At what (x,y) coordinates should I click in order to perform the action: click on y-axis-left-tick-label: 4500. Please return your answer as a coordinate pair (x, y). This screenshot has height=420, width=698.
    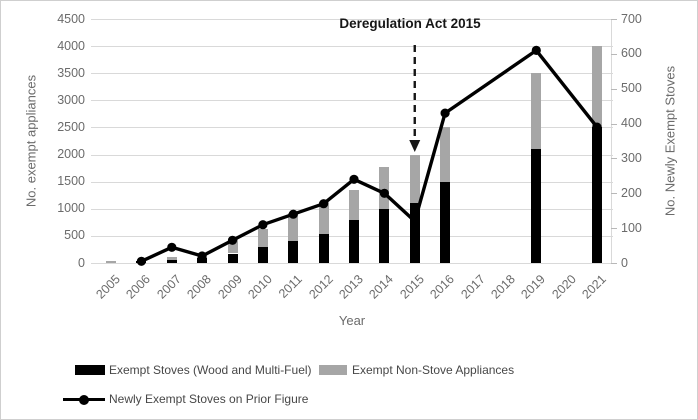
    Looking at the image, I should click on (71, 18).